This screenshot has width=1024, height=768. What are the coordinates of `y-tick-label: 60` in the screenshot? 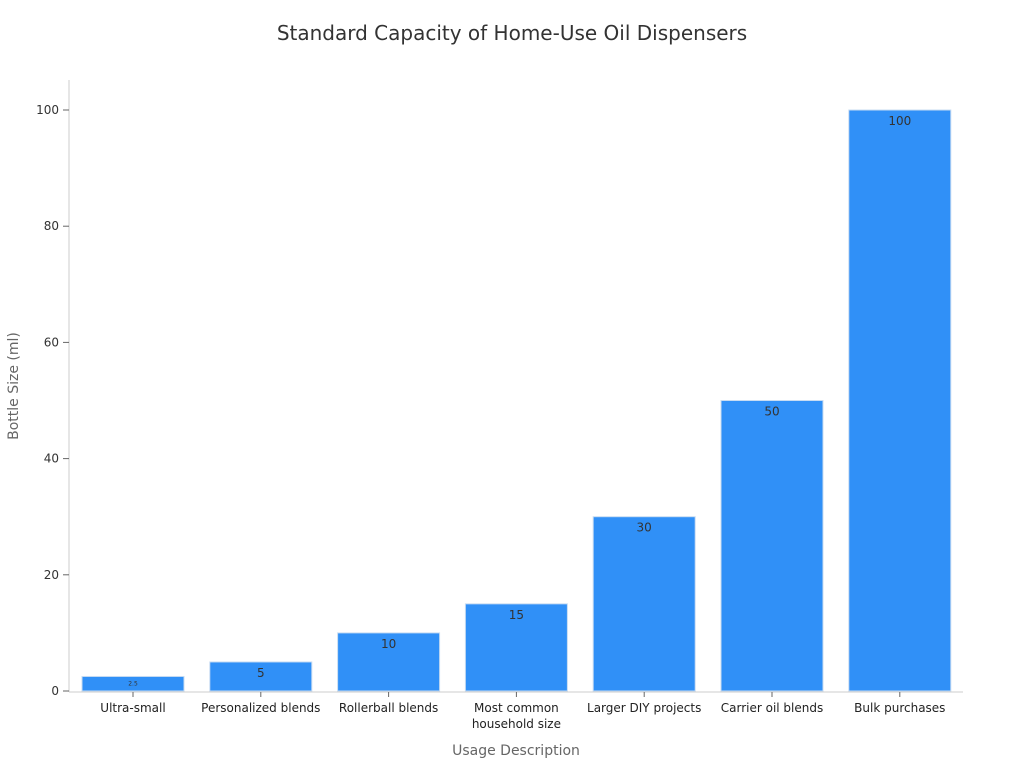 It's located at (51, 342).